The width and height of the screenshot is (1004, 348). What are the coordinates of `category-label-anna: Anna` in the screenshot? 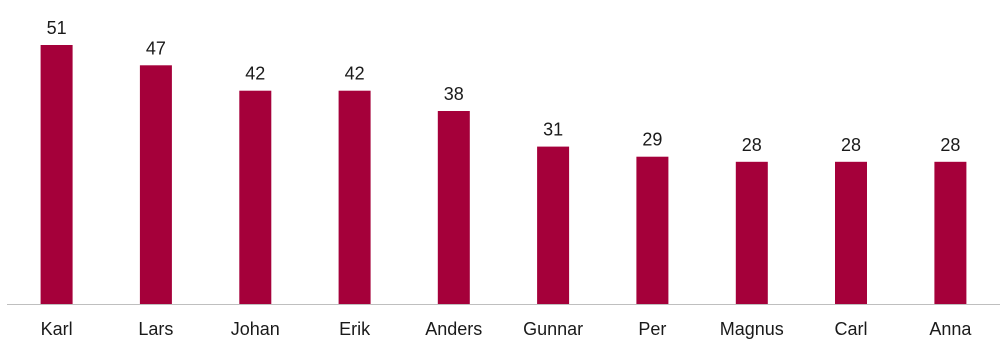 It's located at (950, 329).